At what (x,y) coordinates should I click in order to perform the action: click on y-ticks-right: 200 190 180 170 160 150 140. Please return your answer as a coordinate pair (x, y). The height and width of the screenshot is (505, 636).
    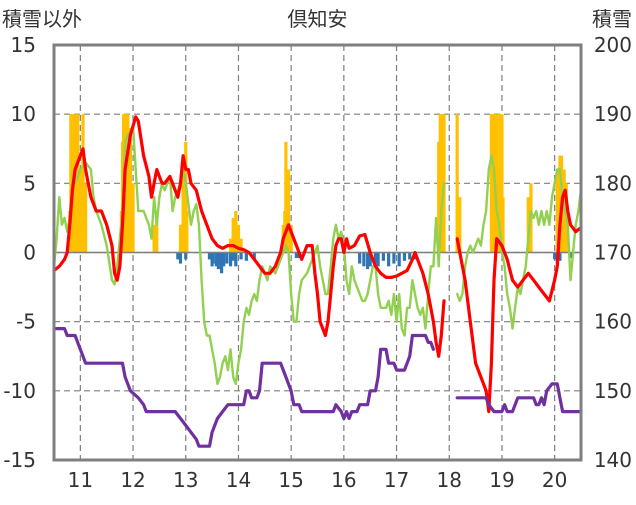
    Looking at the image, I should click on (613, 252).